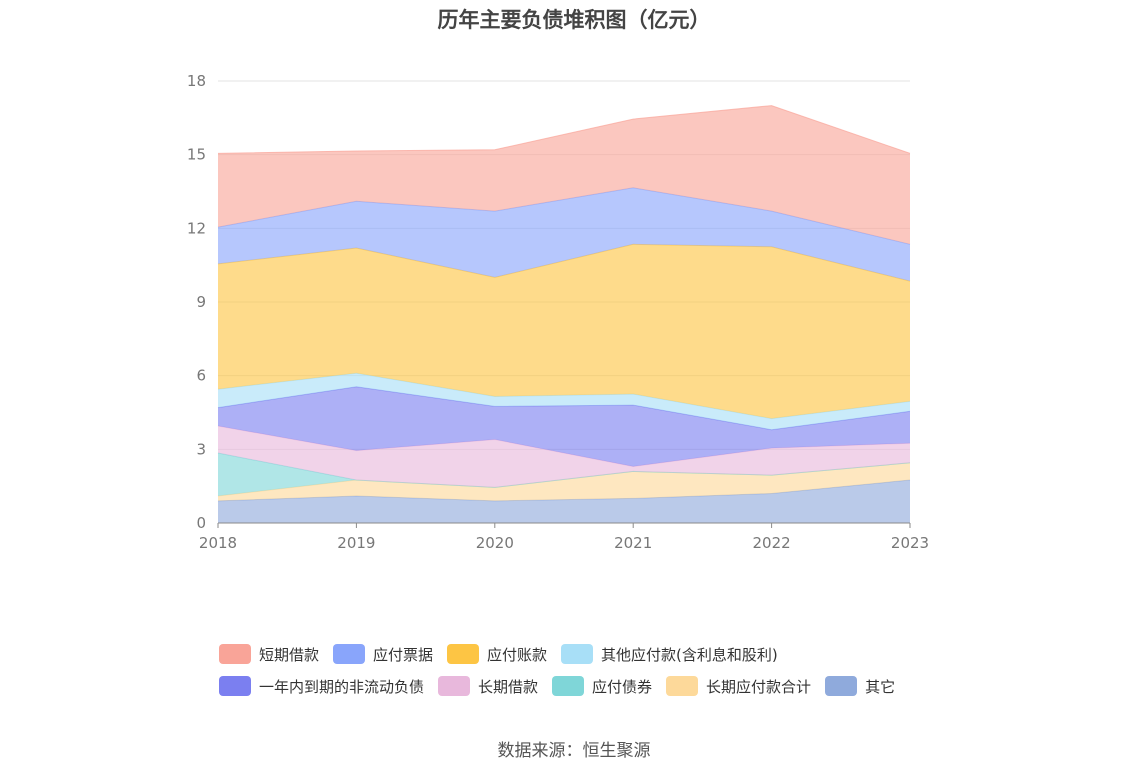 The width and height of the screenshot is (1148, 776). I want to click on legend-label: 其它, so click(880, 686).